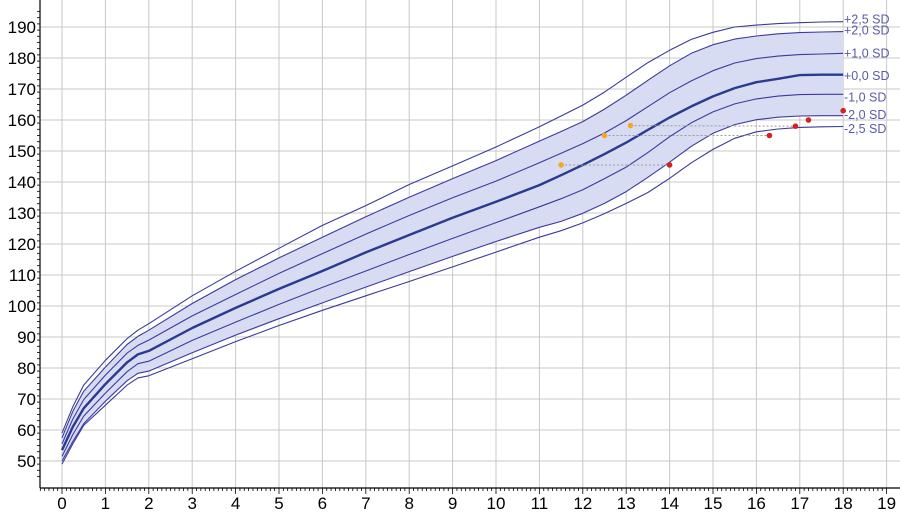 The height and width of the screenshot is (517, 900). Describe the element at coordinates (22, 120) in the screenshot. I see `y-tick-label: 160` at that location.